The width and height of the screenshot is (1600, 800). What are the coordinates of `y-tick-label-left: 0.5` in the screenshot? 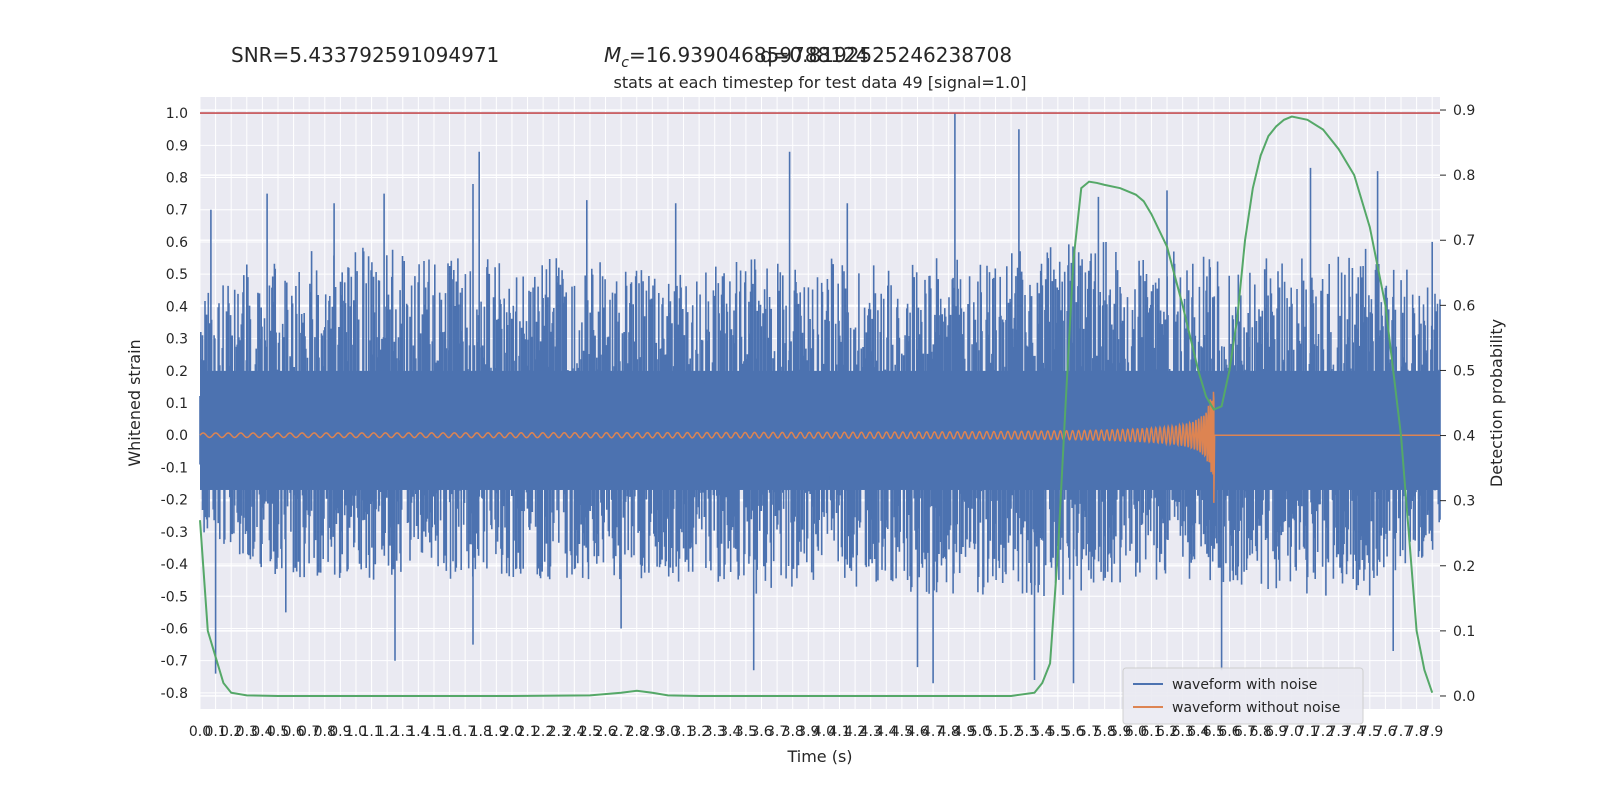 It's located at (177, 275).